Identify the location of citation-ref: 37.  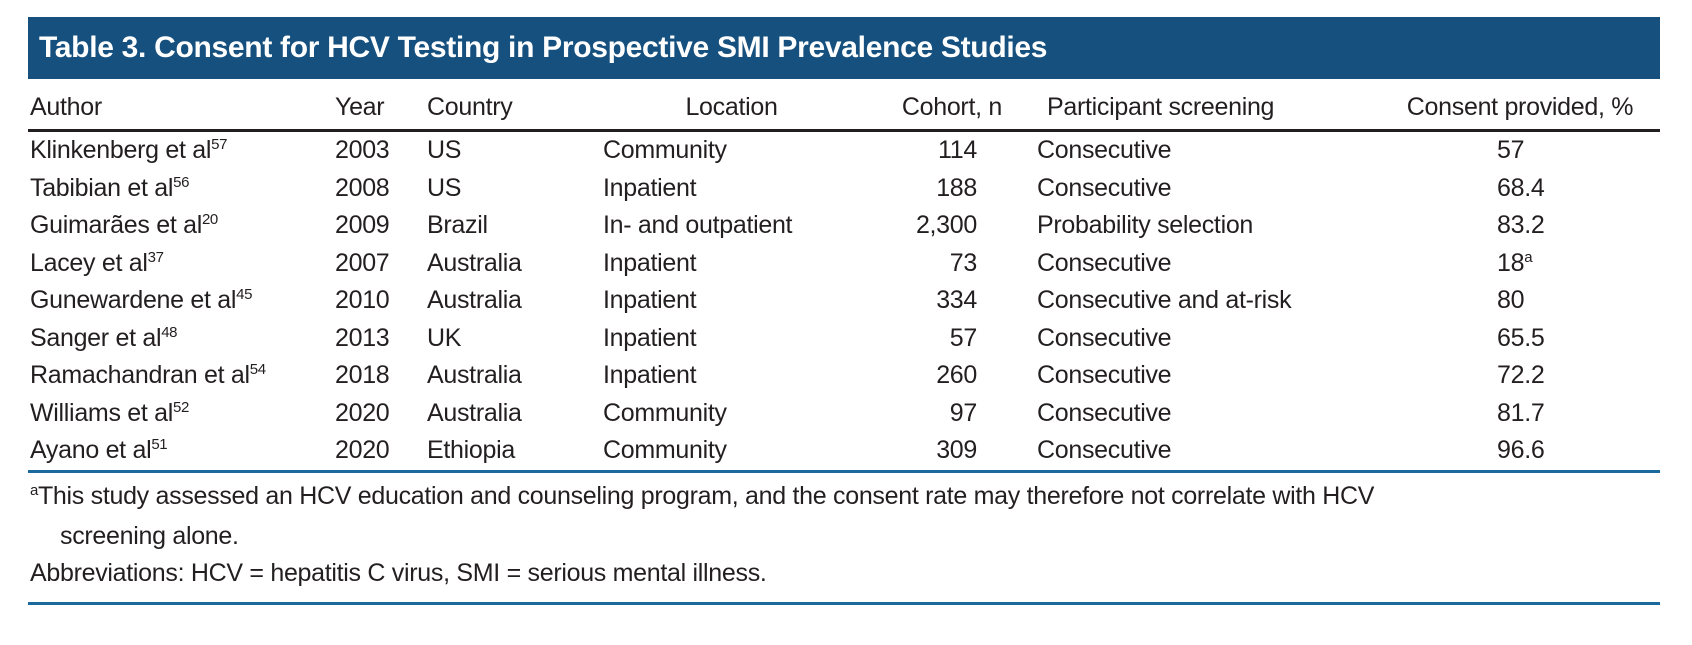
(155, 257).